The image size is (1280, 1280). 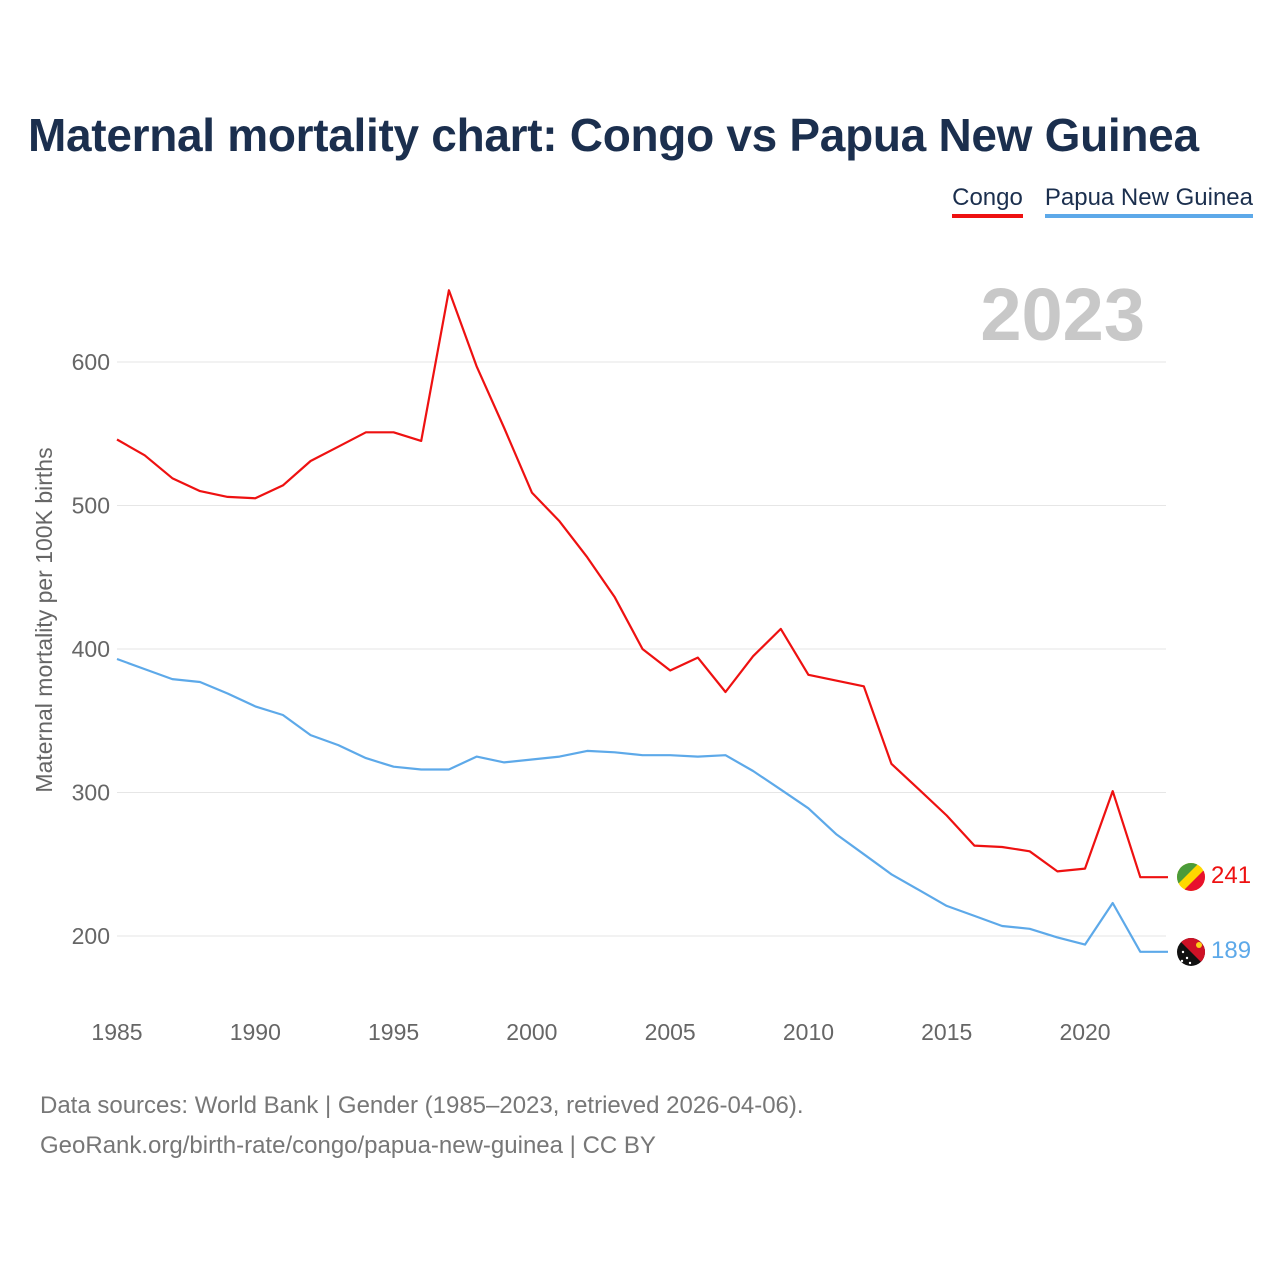 I want to click on y-tick-label: 600, so click(x=91, y=362).